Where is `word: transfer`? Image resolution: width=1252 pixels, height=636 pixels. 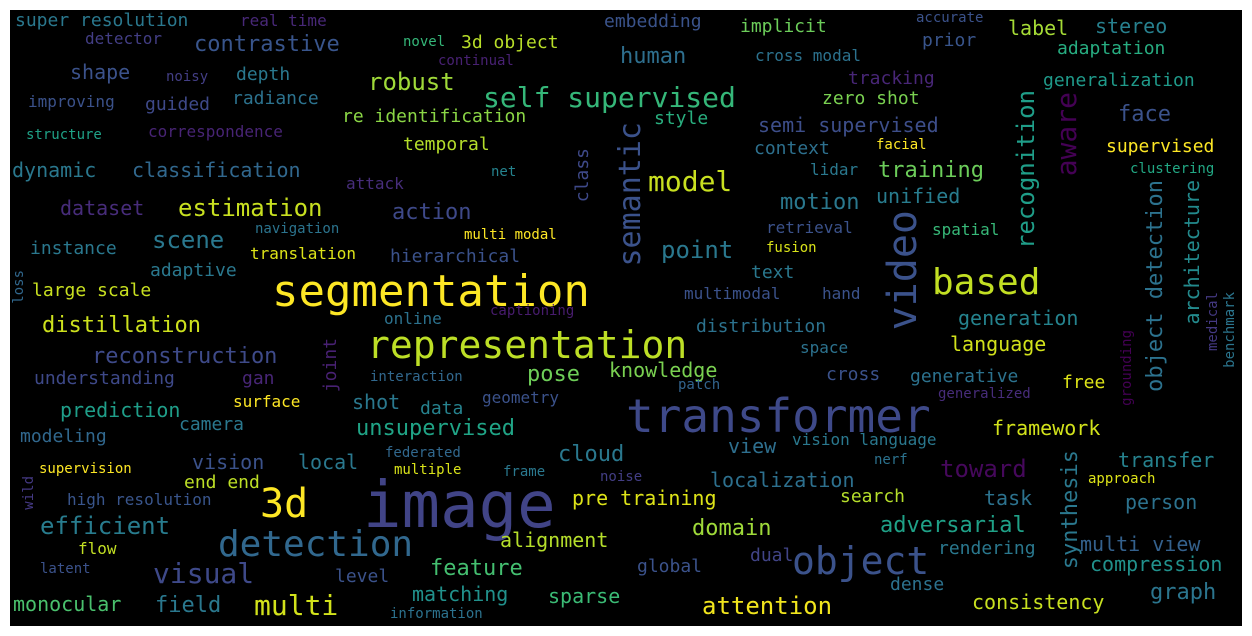 word: transfer is located at coordinates (1166, 460).